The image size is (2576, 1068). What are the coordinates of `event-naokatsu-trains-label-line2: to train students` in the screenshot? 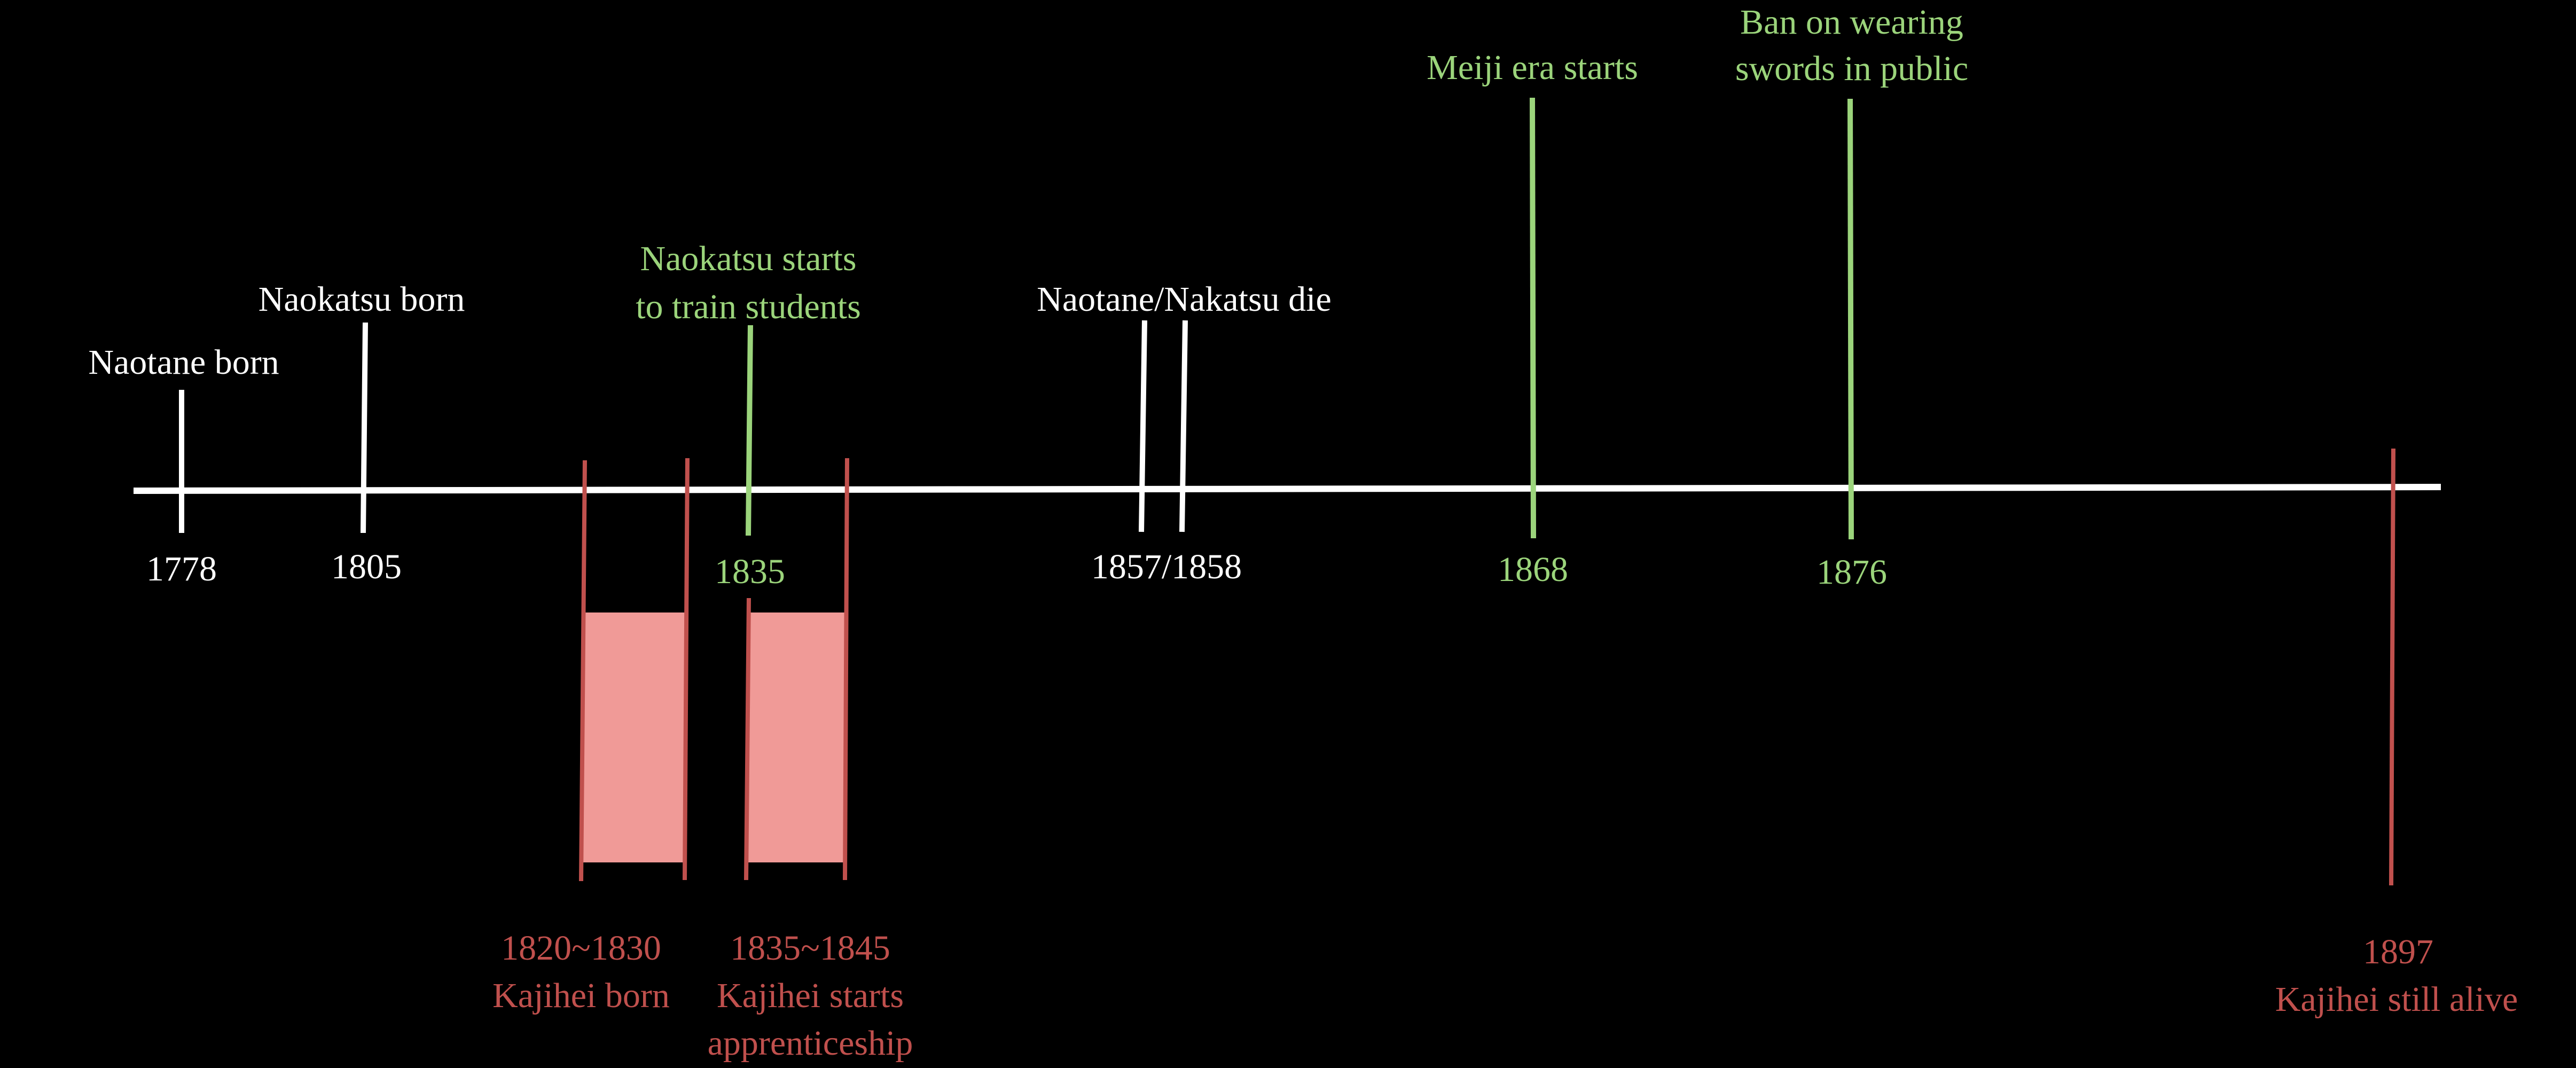 It's located at (748, 306).